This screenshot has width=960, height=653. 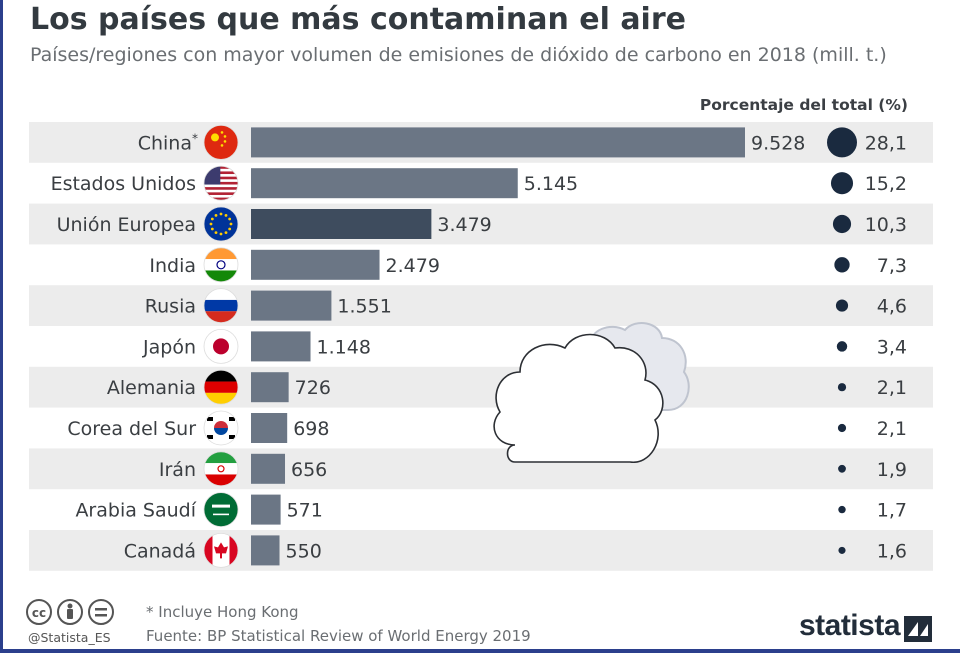 I want to click on china-flag-icon, so click(x=221, y=142).